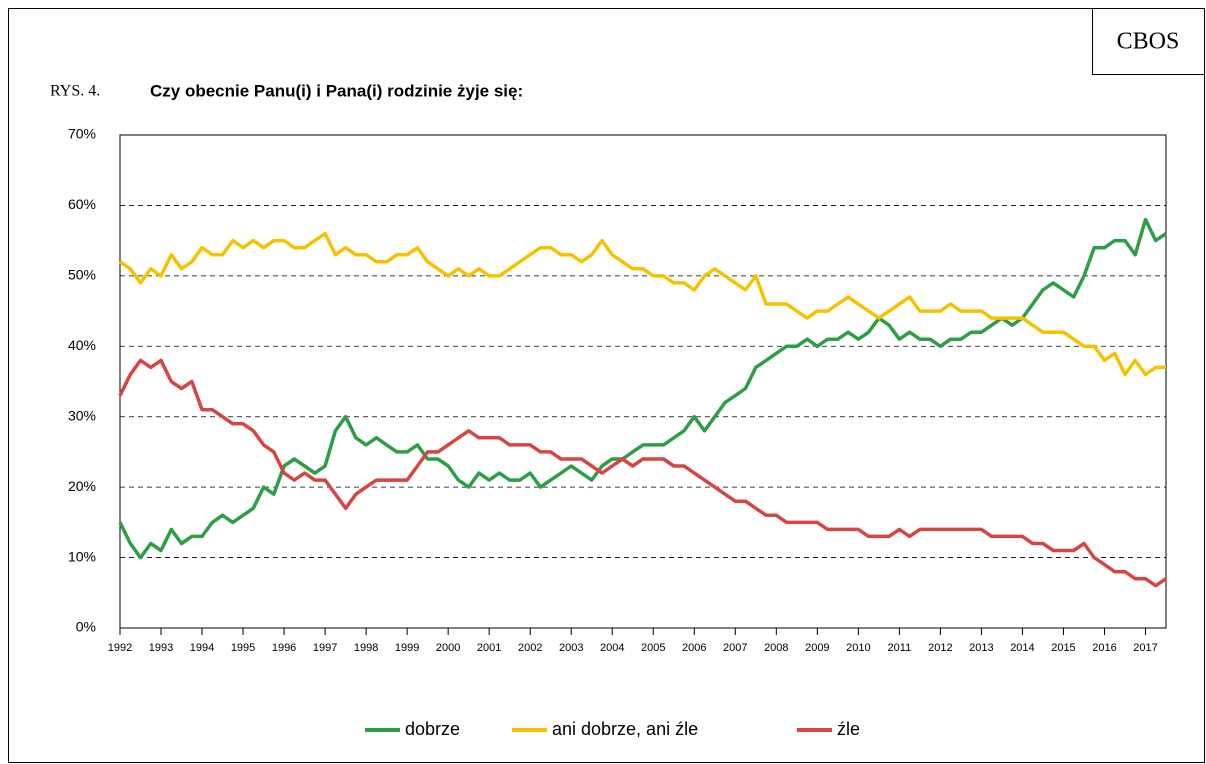 The width and height of the screenshot is (1206, 764). I want to click on x-tick-label: 2016, so click(1104, 648).